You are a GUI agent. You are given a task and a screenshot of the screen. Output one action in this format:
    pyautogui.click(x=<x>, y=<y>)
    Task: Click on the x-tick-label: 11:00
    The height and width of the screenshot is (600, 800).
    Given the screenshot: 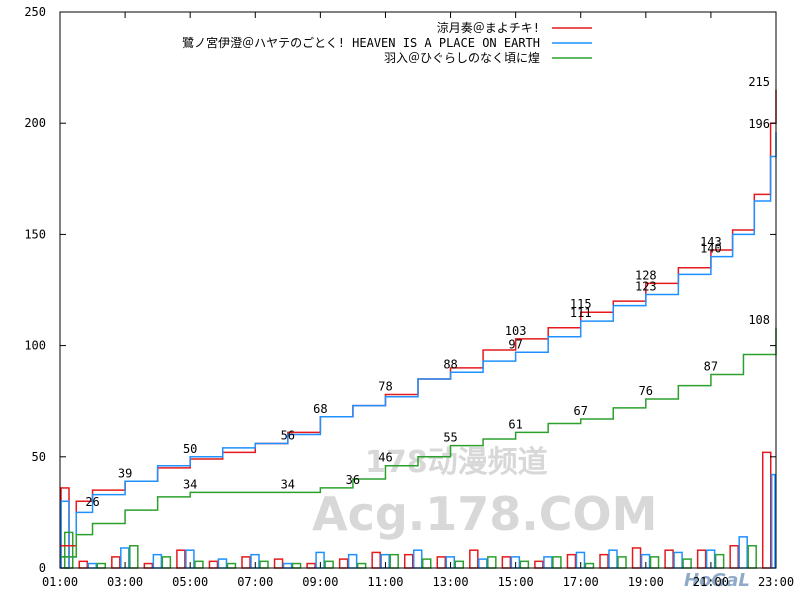 What is the action you would take?
    pyautogui.click(x=385, y=582)
    